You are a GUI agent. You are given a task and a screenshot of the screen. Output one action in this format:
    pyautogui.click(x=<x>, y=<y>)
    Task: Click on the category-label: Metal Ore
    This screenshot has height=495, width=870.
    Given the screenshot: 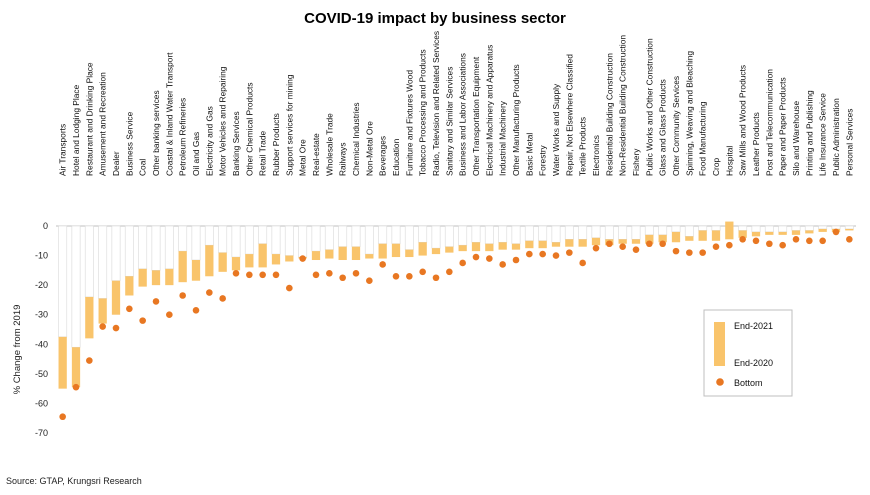 What is the action you would take?
    pyautogui.click(x=303, y=157)
    